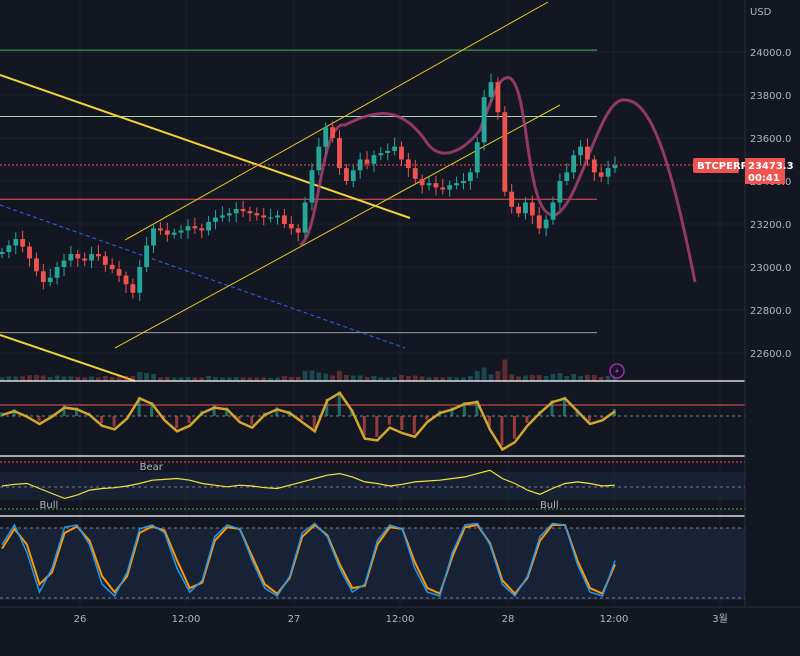 This screenshot has height=656, width=800. Describe the element at coordinates (720, 165) in the screenshot. I see `symbol-tag: BTCPERP` at that location.